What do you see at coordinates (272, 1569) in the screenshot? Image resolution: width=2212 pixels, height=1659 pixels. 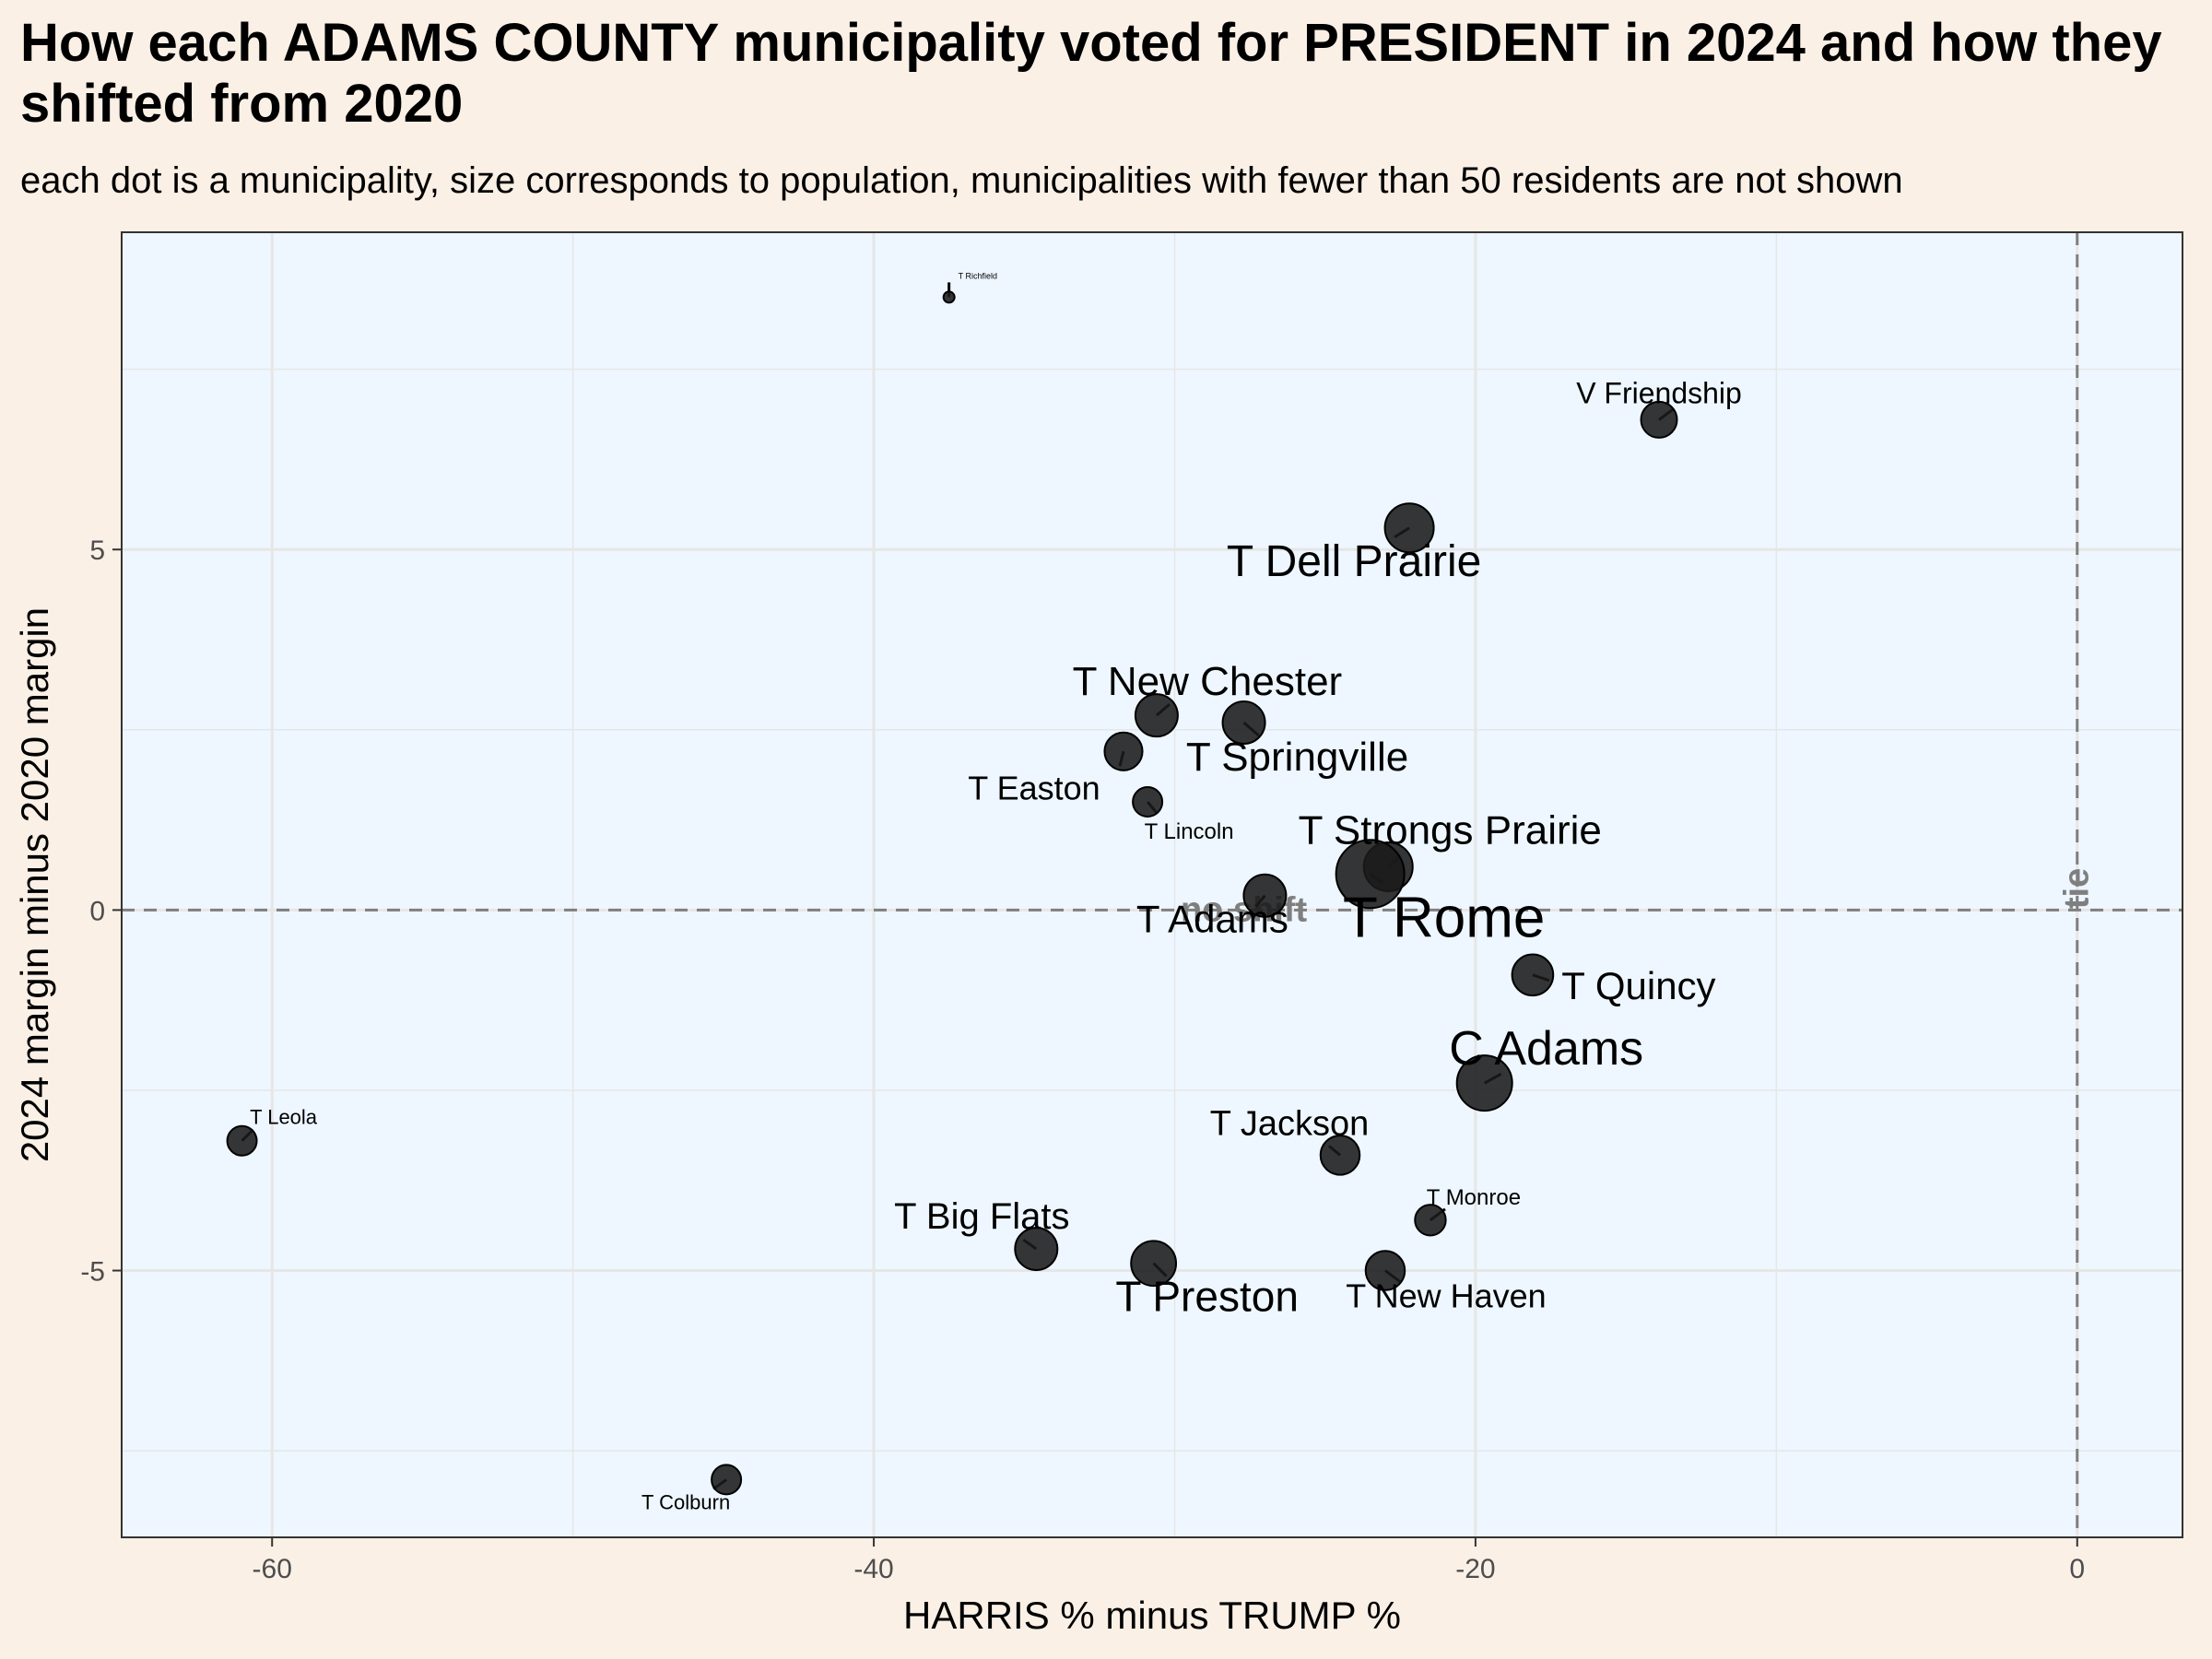 I see `x-tick-label: -60` at bounding box center [272, 1569].